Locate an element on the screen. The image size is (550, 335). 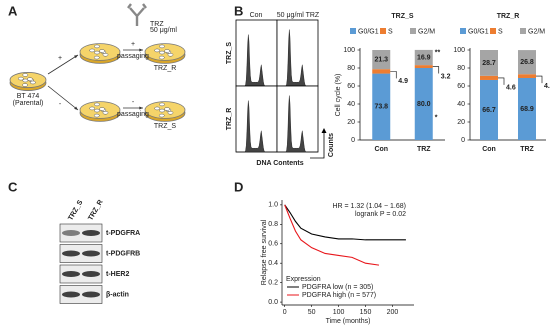
x-tick-label: TRZ is located at coordinates (424, 149).